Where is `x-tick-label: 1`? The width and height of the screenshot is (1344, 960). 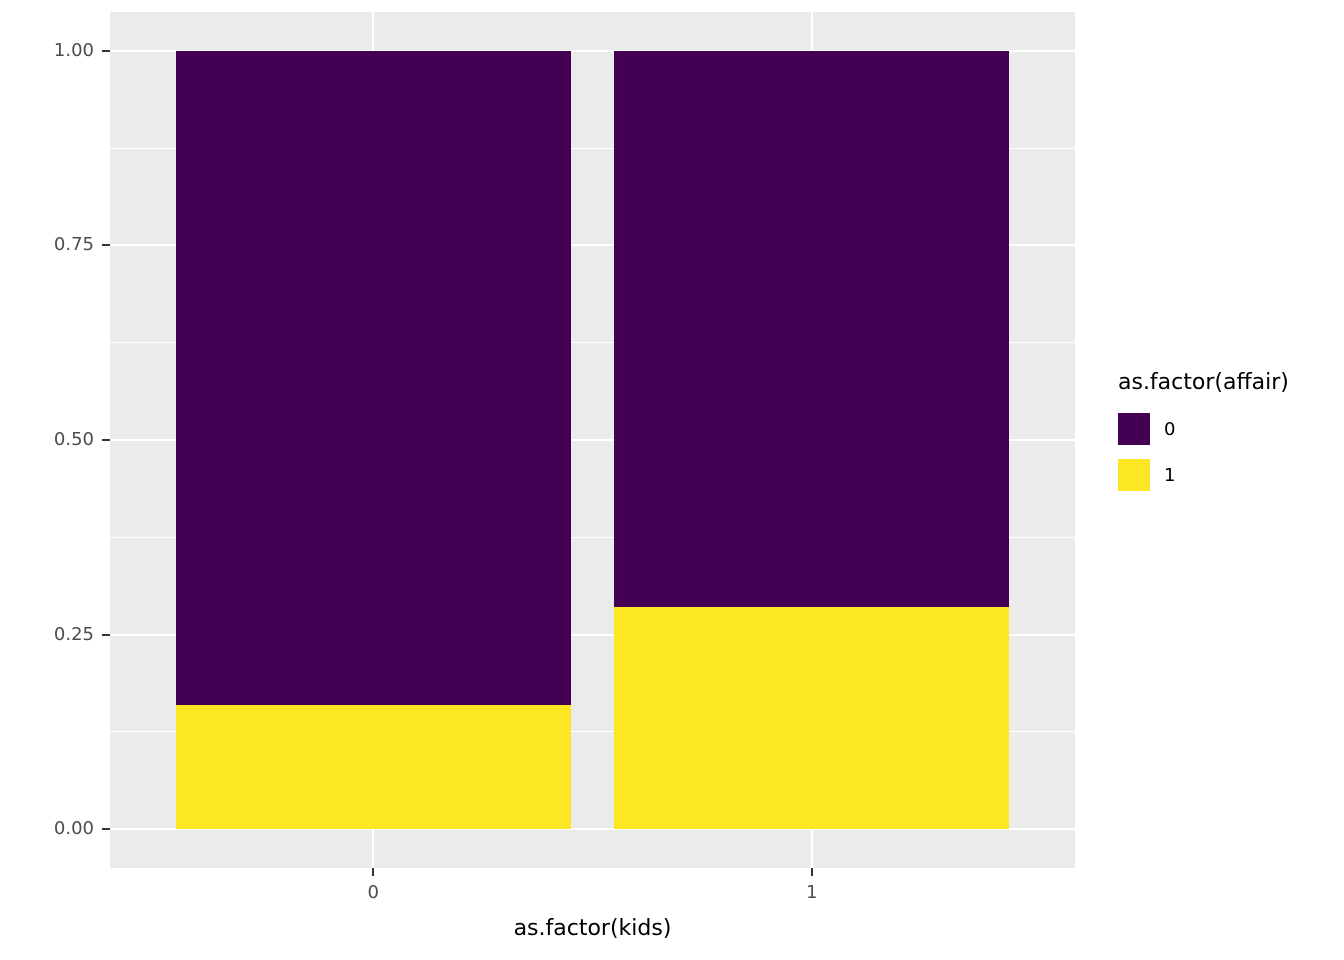
x-tick-label: 1 is located at coordinates (812, 892).